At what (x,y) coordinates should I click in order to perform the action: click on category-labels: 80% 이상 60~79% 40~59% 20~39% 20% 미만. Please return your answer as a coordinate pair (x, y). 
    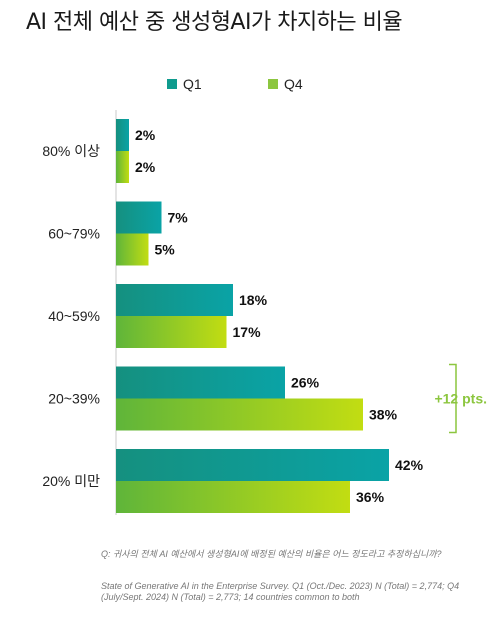
    Looking at the image, I should click on (71, 316).